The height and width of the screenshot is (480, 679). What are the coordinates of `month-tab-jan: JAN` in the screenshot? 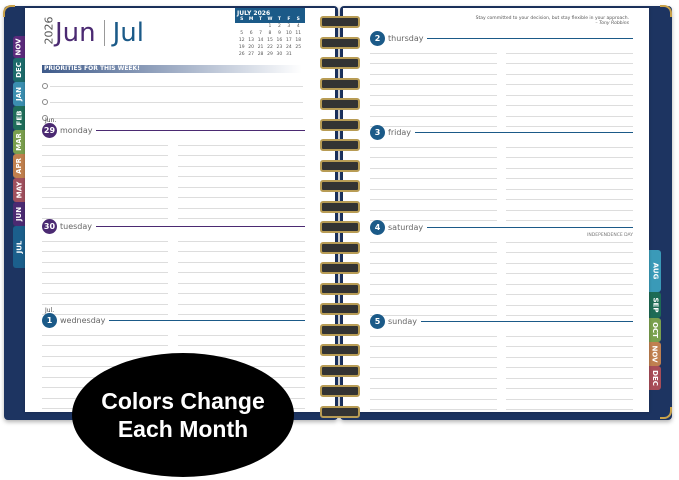 It's located at (19, 94).